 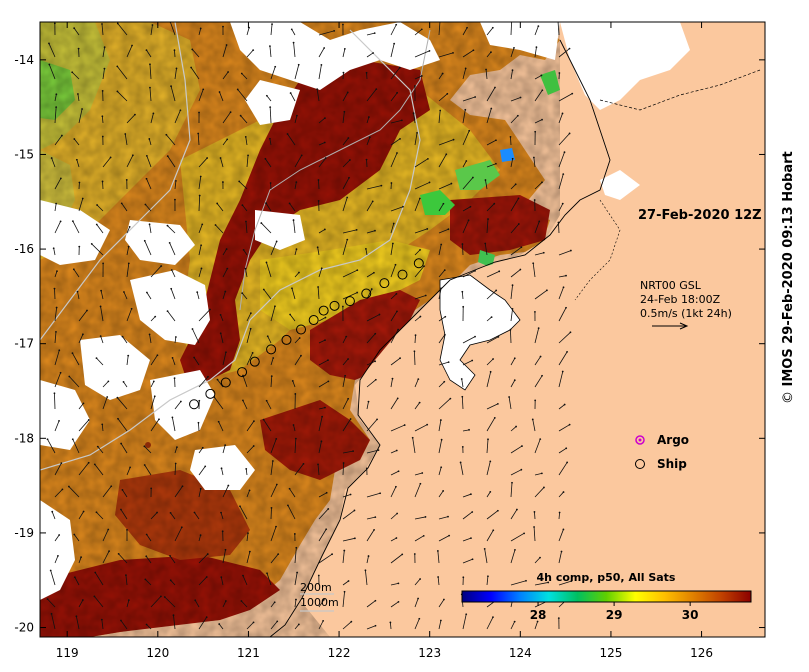 I want to click on land-cloud-e, so click(x=620, y=185).